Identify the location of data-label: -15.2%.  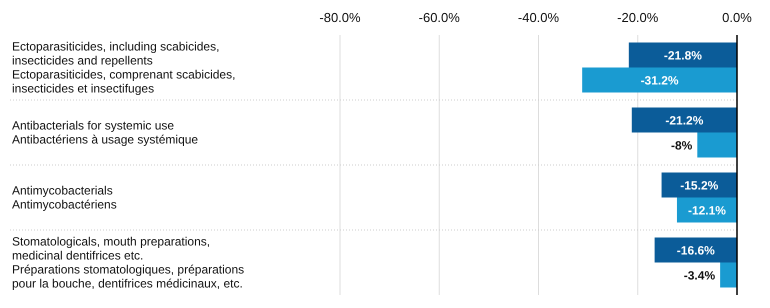
(699, 185).